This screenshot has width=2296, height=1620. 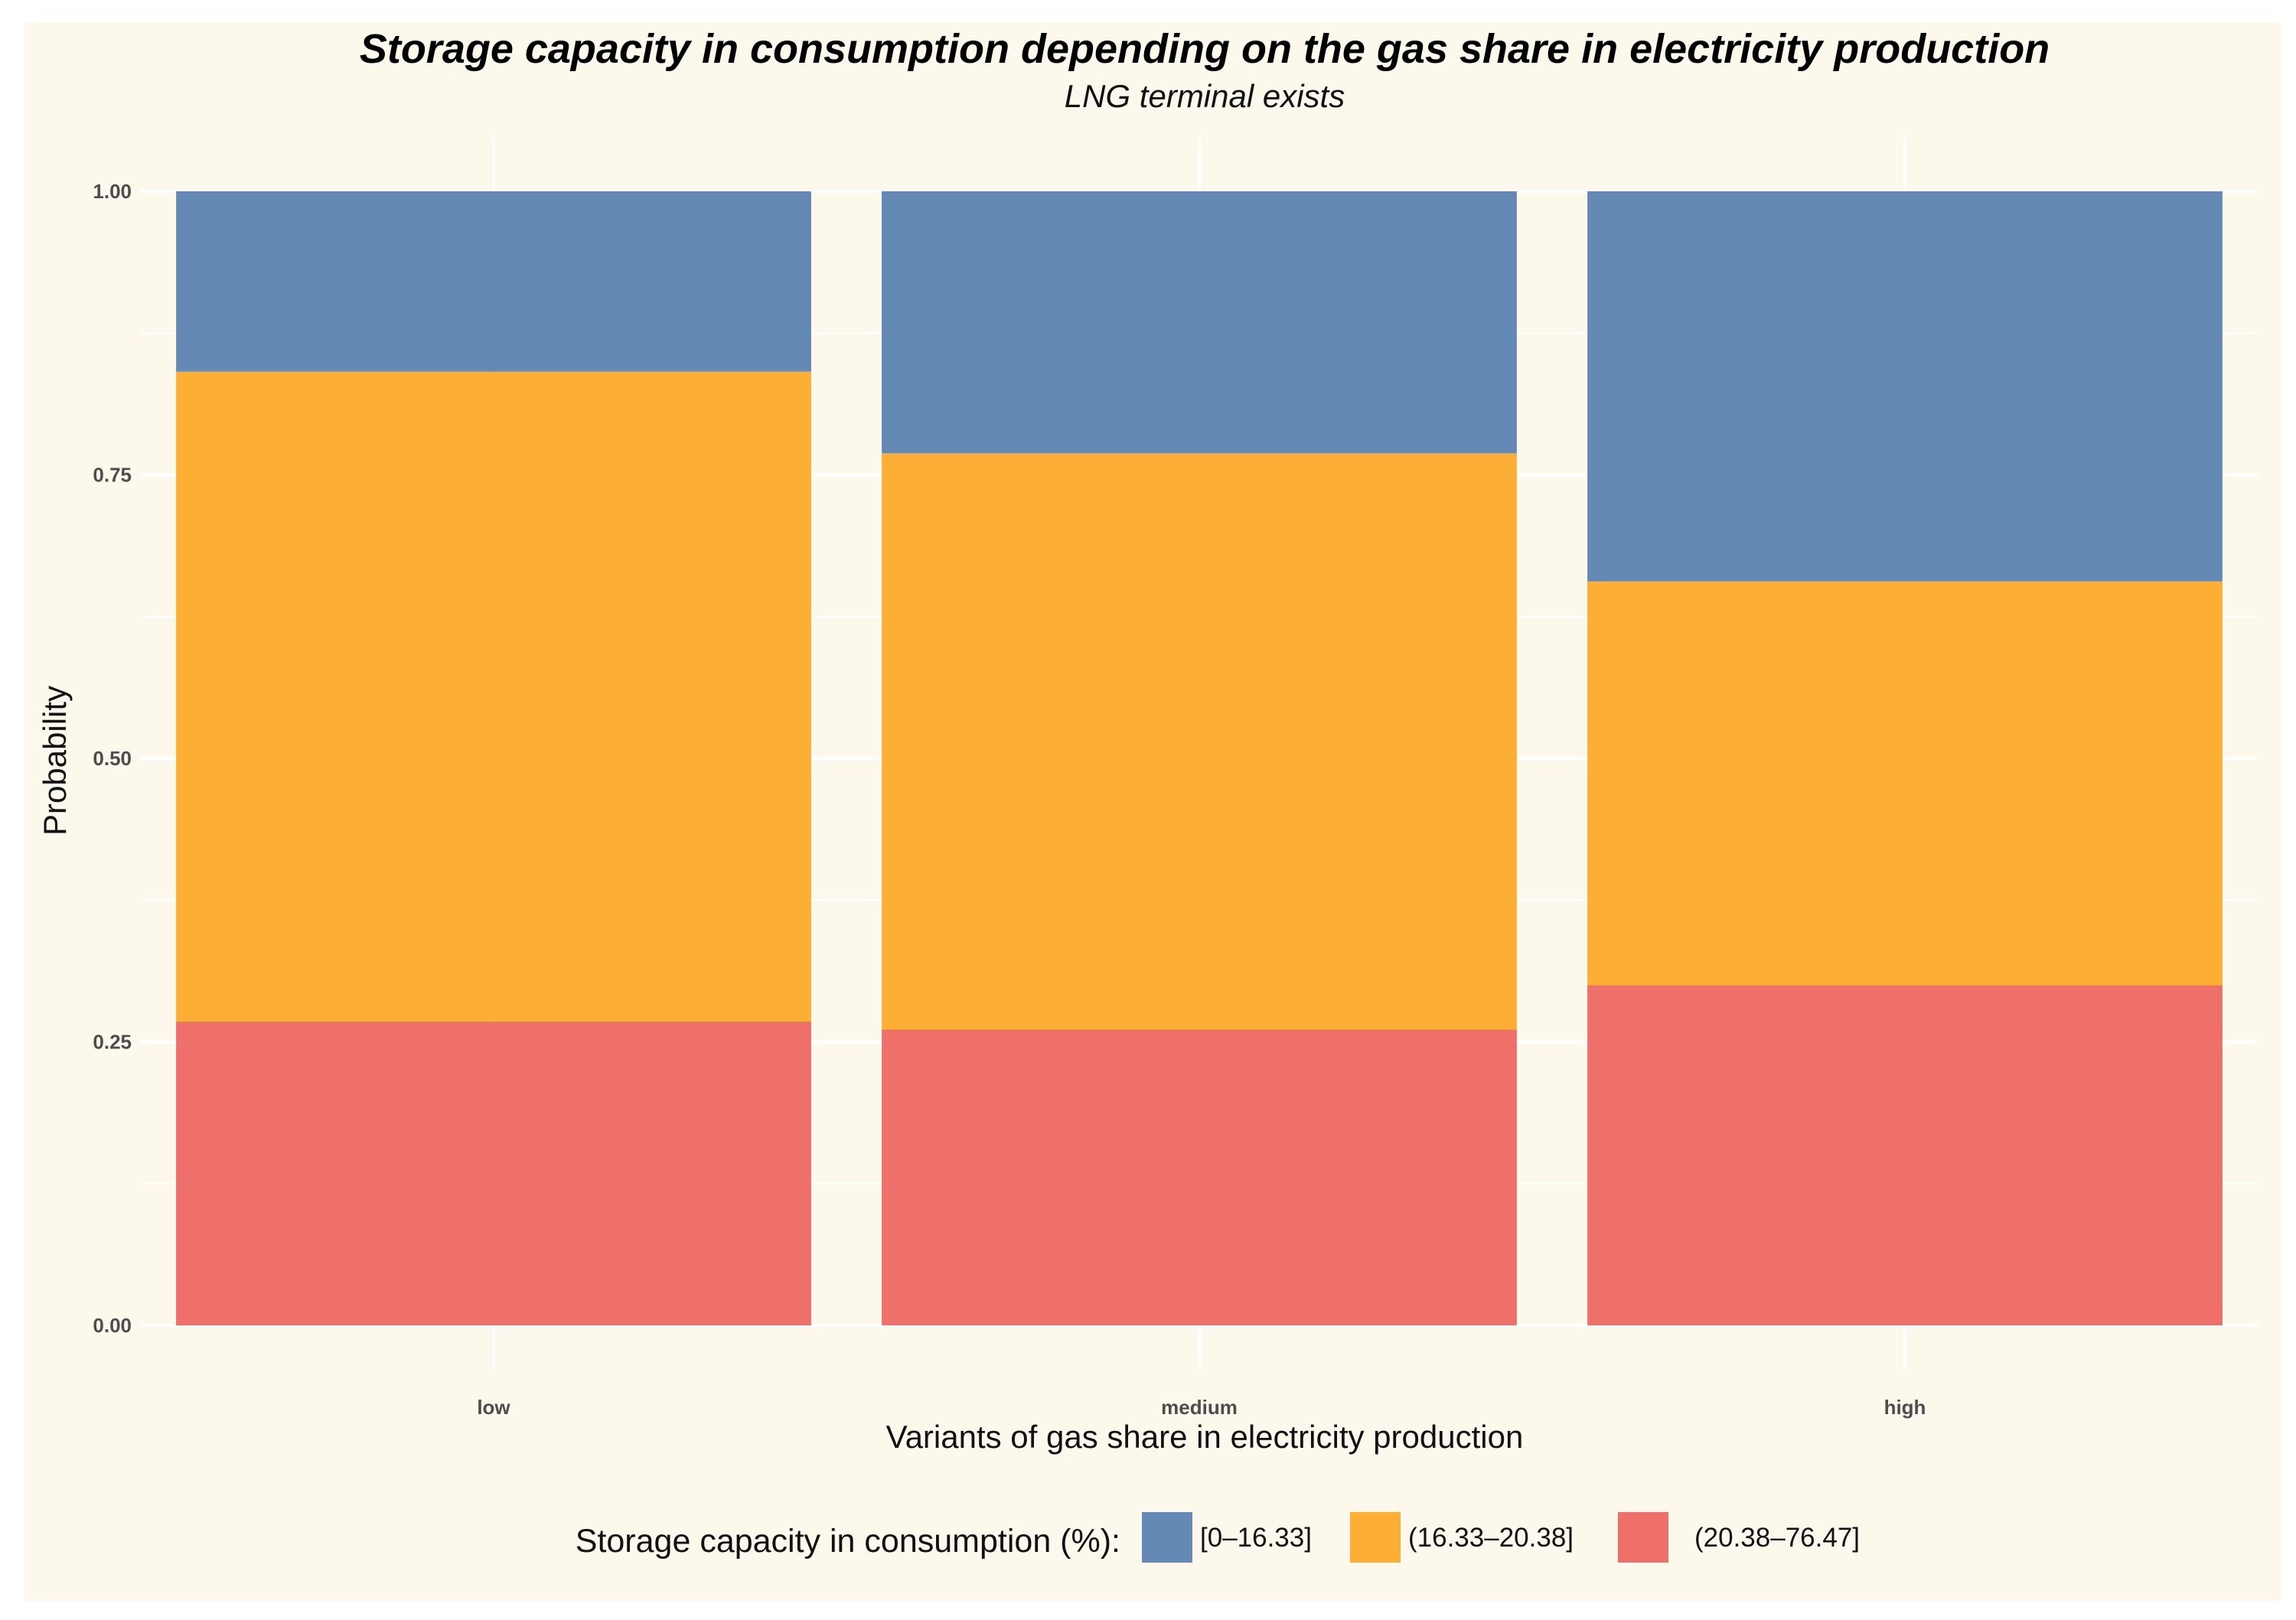 What do you see at coordinates (1777, 1538) in the screenshot?
I see `legend-label: (20.38–76.47]` at bounding box center [1777, 1538].